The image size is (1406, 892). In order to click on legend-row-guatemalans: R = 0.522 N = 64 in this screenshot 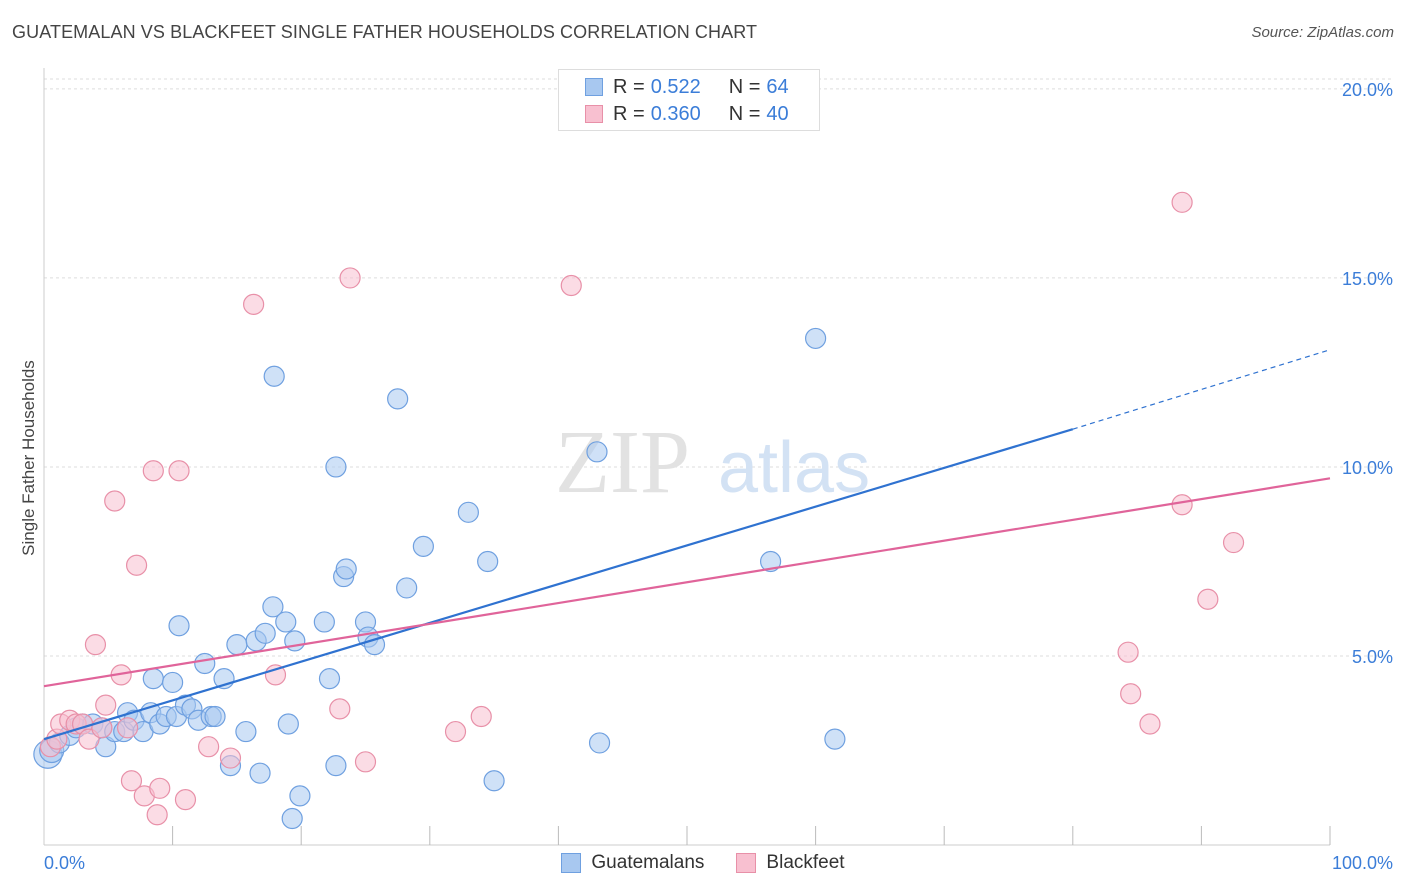, I will do `click(687, 87)`.